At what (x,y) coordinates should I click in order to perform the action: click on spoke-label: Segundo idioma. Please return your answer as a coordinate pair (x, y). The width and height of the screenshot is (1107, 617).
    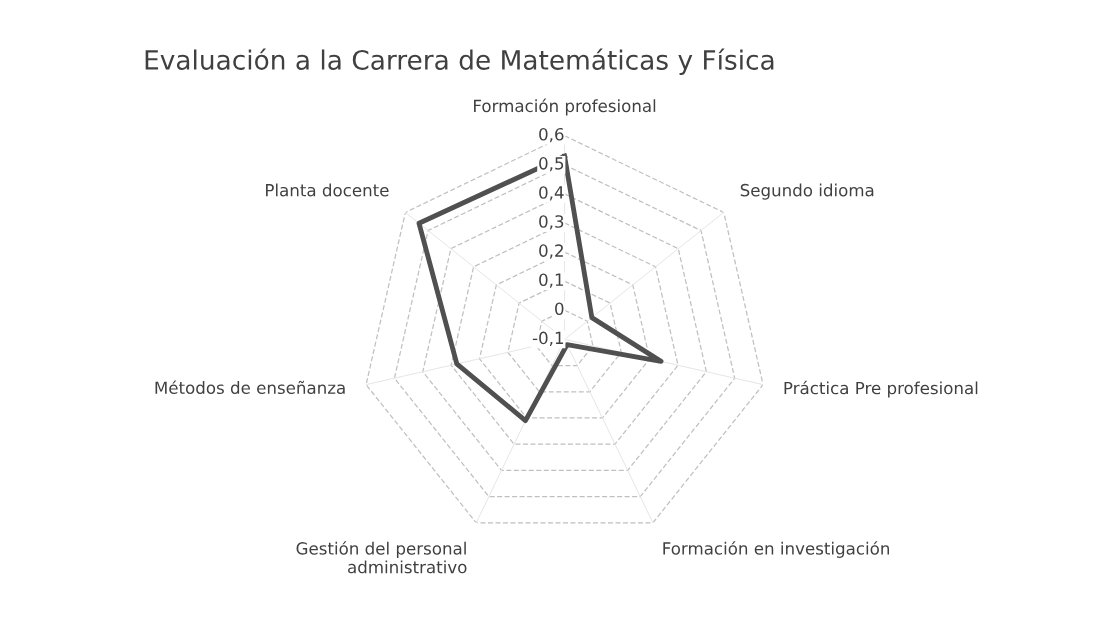
    Looking at the image, I should click on (807, 191).